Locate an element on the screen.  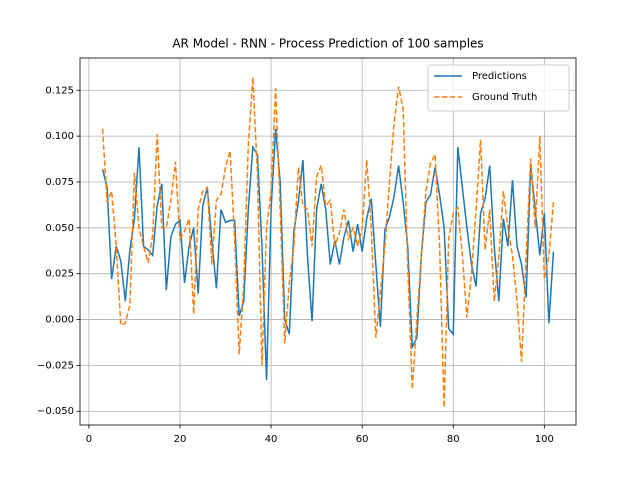
y-tick-label: 0.050 is located at coordinates (59, 228).